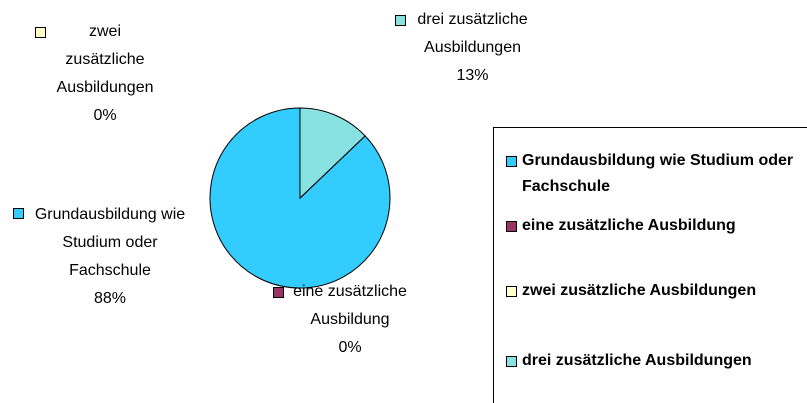 Image resolution: width=807 pixels, height=403 pixels. I want to click on label-value: 13%, so click(472, 75).